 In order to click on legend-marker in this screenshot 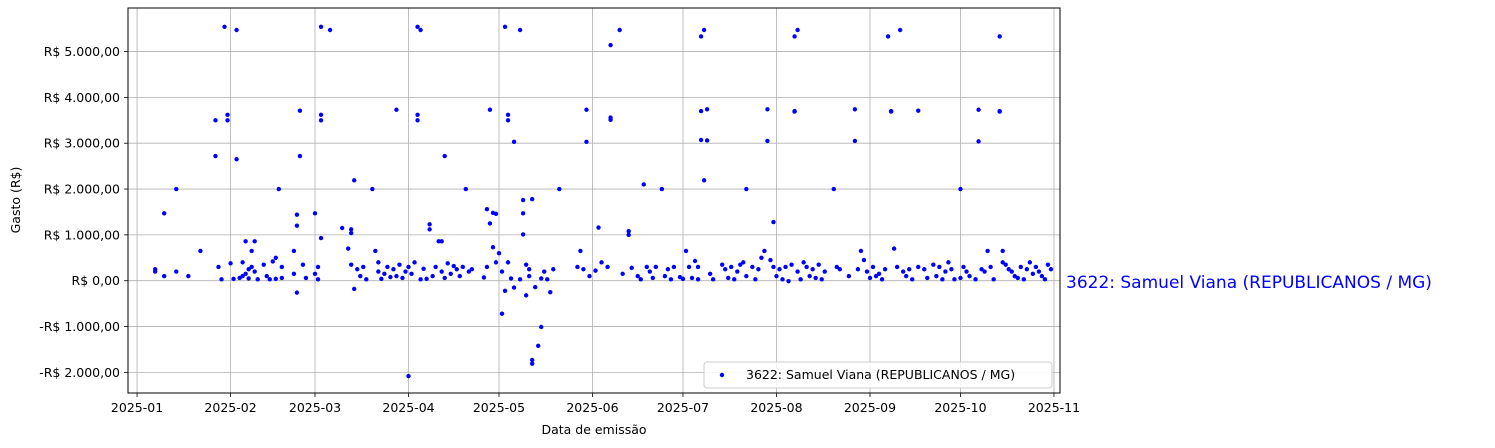, I will do `click(722, 375)`.